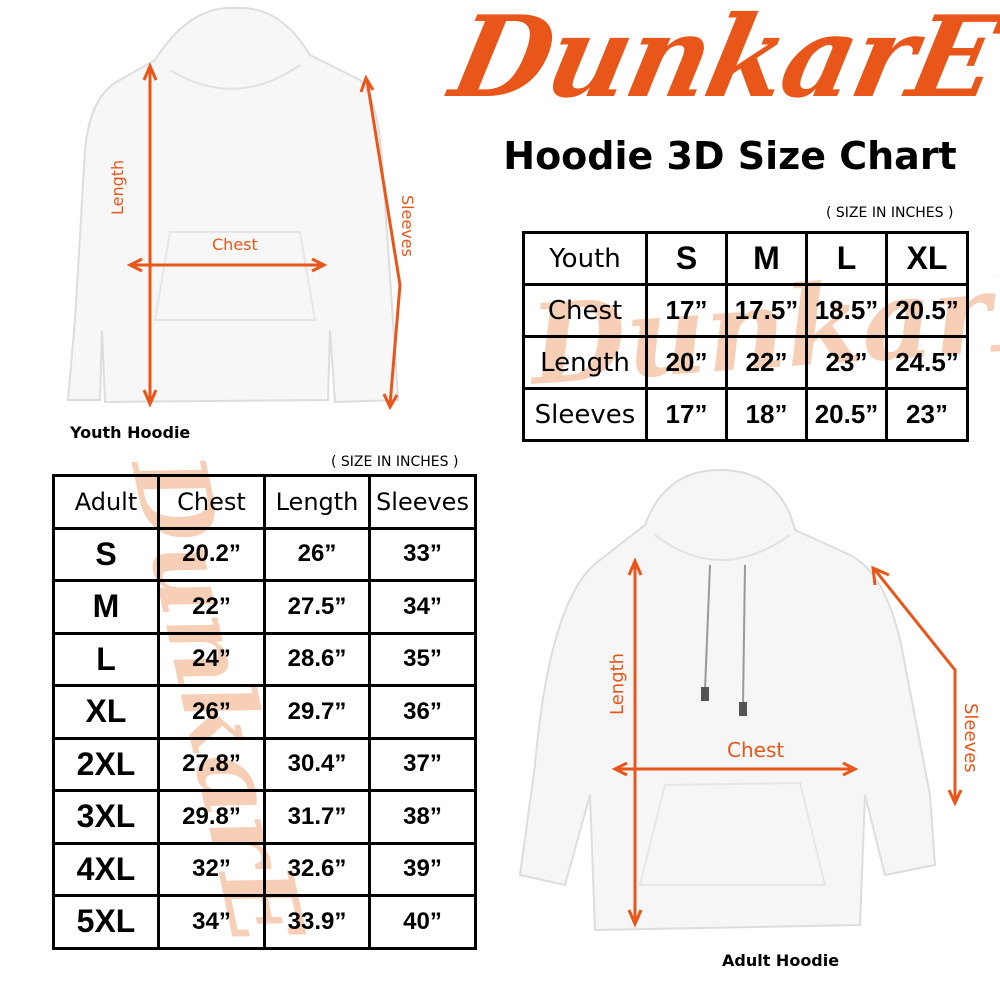 The image size is (1000, 1000). I want to click on table-cell: 35”, so click(422, 659).